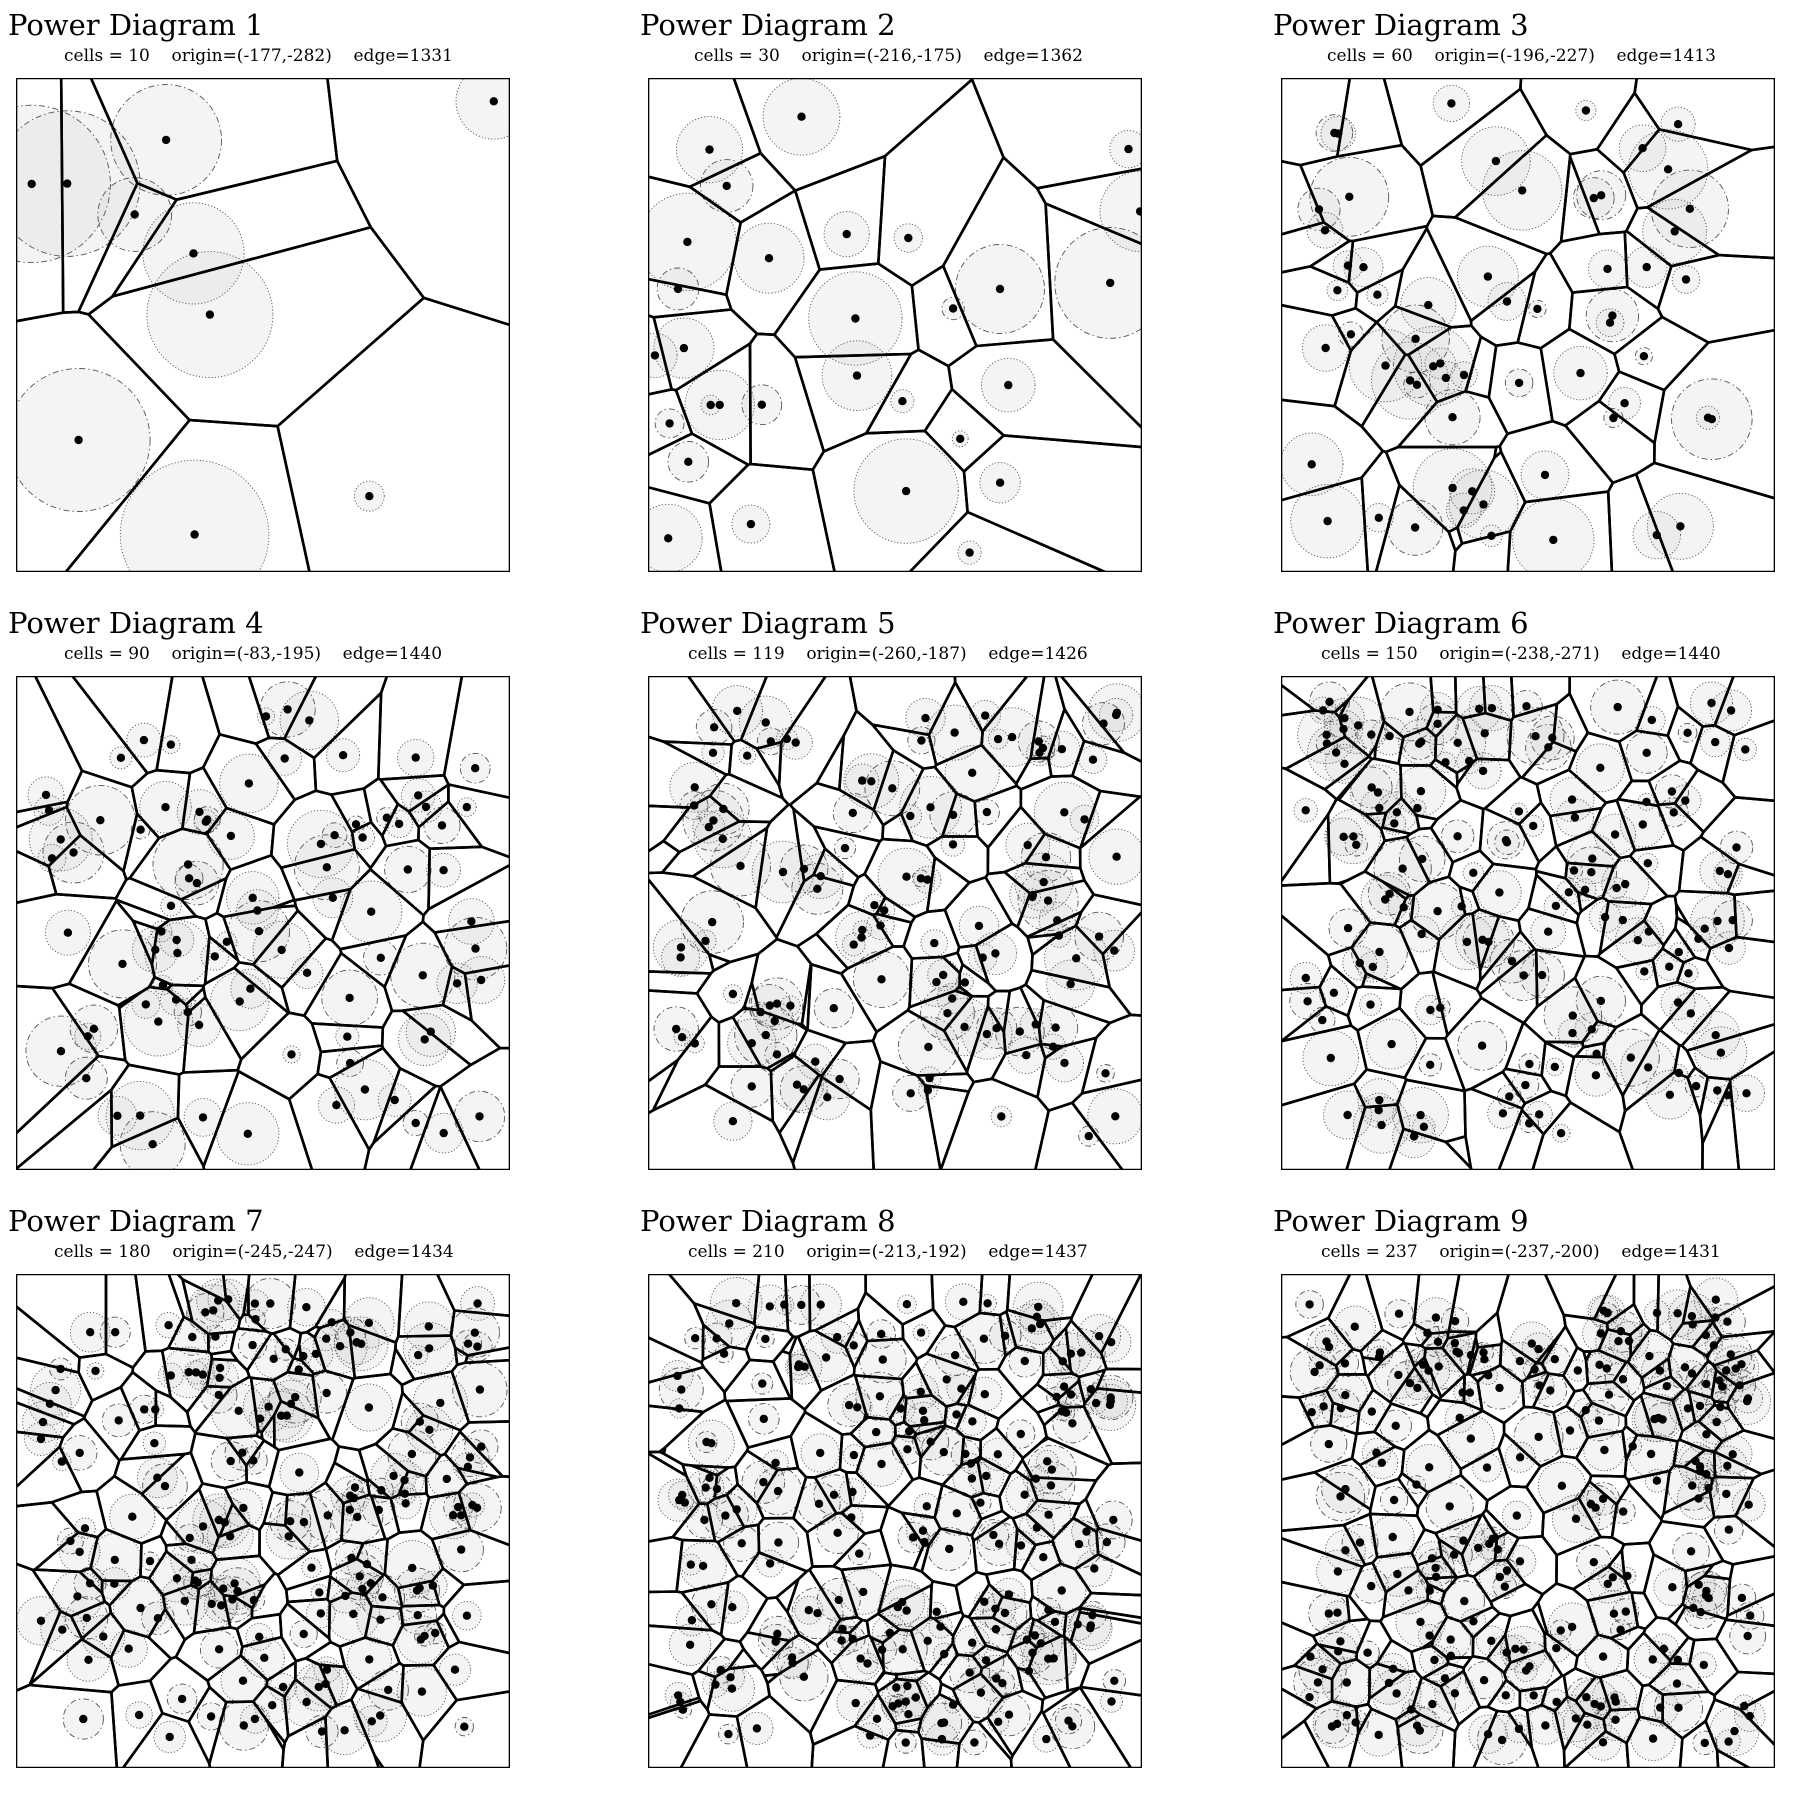 This screenshot has width=1799, height=1799. I want to click on edge-label: edge=1426, so click(1038, 654).